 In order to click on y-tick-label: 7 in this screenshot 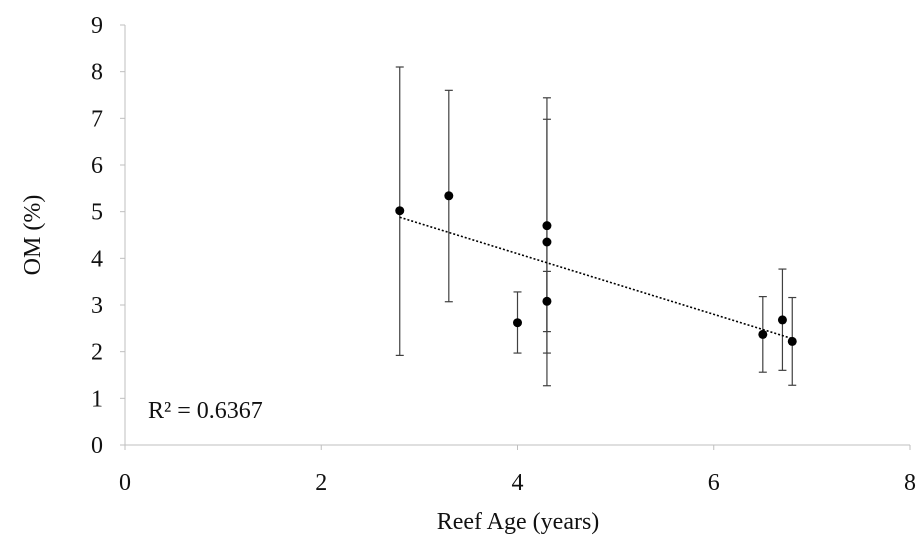, I will do `click(97, 119)`.